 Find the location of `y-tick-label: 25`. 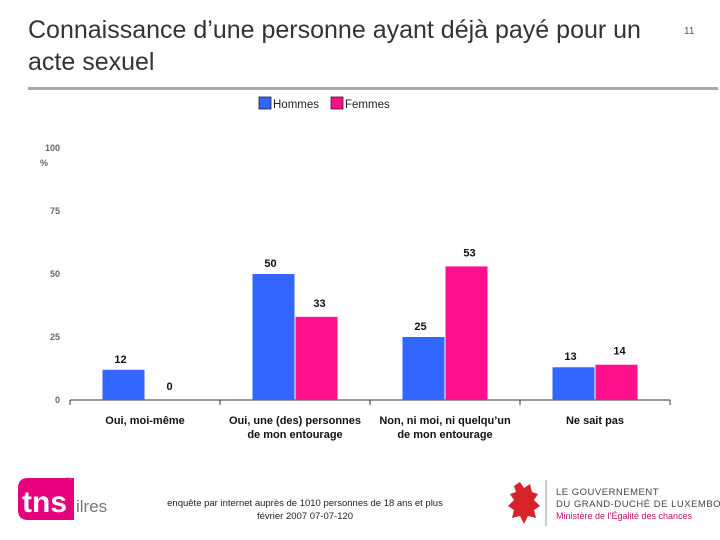

y-tick-label: 25 is located at coordinates (55, 337).